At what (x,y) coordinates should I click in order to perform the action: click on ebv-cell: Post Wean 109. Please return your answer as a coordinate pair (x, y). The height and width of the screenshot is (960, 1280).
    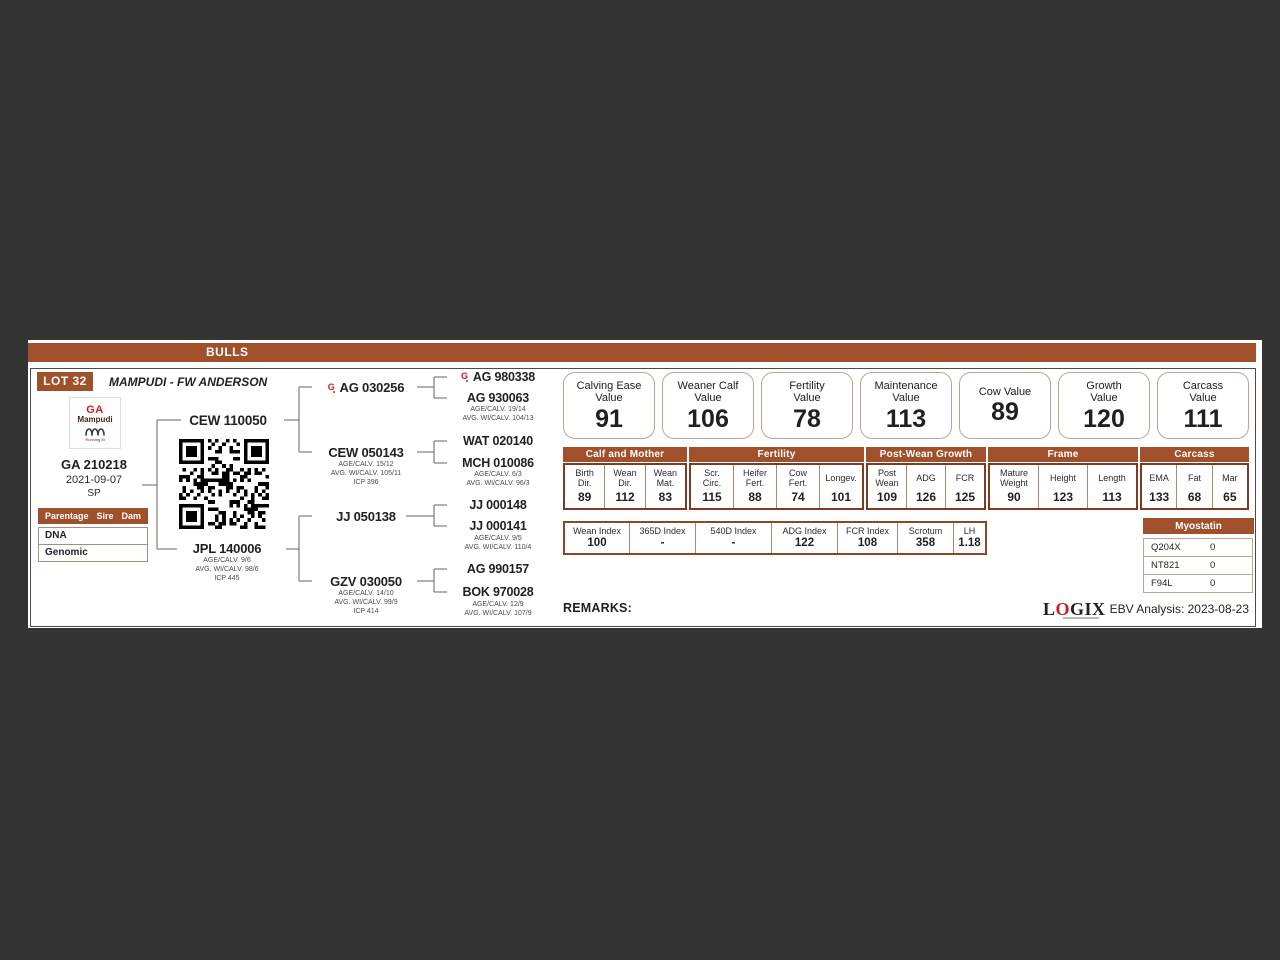
    Looking at the image, I should click on (887, 486).